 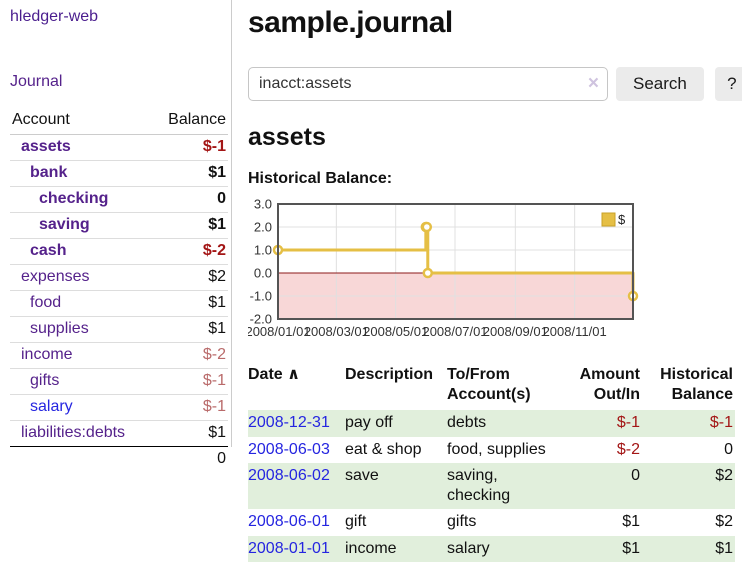 What do you see at coordinates (294, 374) in the screenshot?
I see `sort-asc-icon: ∧` at bounding box center [294, 374].